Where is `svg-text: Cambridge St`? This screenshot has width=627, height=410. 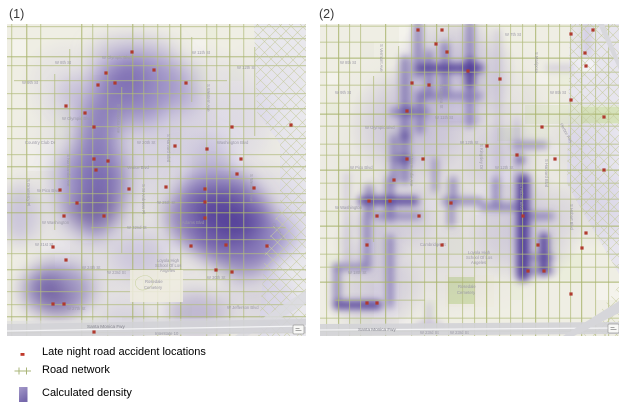
svg-text: Cambridge St is located at coordinates (433, 244).